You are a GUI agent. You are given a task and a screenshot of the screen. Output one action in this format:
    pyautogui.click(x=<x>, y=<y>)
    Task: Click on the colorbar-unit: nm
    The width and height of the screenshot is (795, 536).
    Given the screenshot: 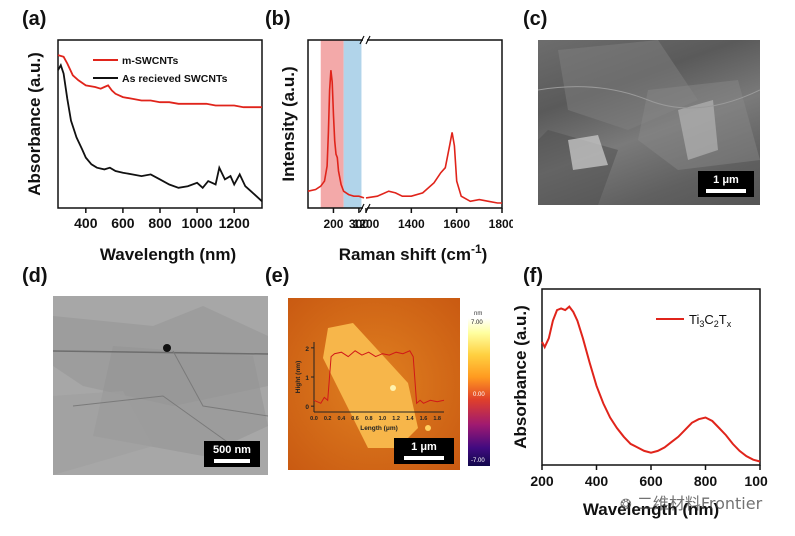 What is the action you would take?
    pyautogui.click(x=478, y=314)
    